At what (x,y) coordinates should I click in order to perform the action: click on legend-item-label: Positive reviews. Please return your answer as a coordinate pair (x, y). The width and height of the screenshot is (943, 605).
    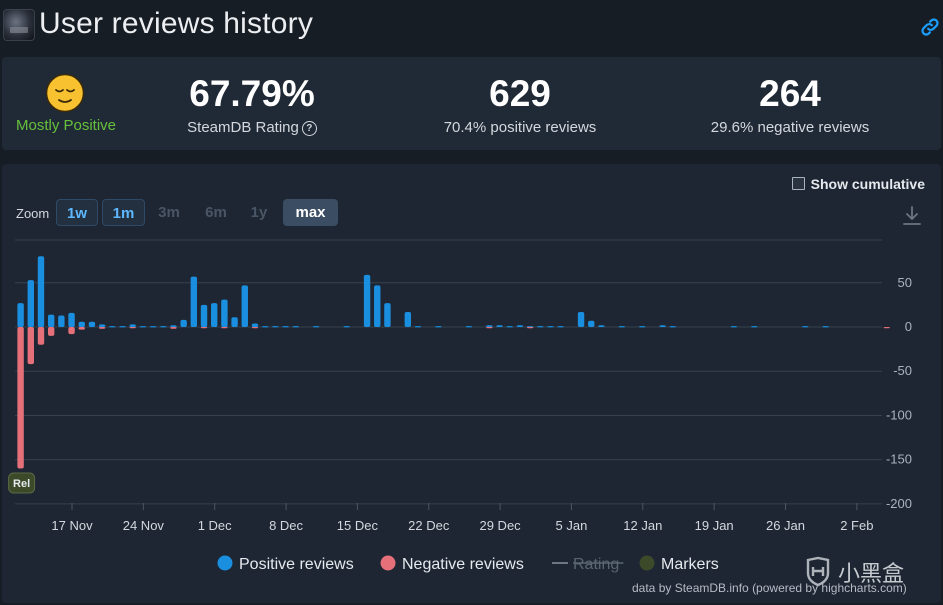
    Looking at the image, I should click on (296, 564).